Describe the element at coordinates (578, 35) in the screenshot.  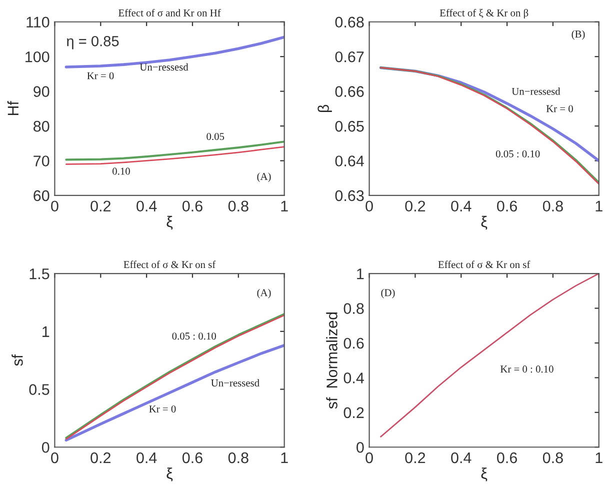
I see `annotation: (B)` at that location.